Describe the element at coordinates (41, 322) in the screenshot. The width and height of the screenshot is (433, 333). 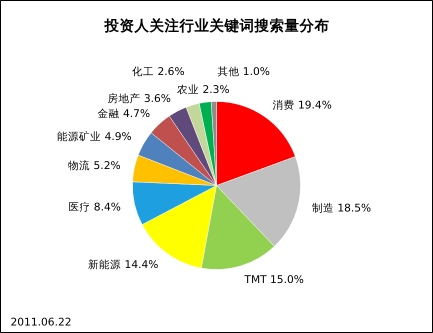
I see `text: 2011.06.22` at that location.